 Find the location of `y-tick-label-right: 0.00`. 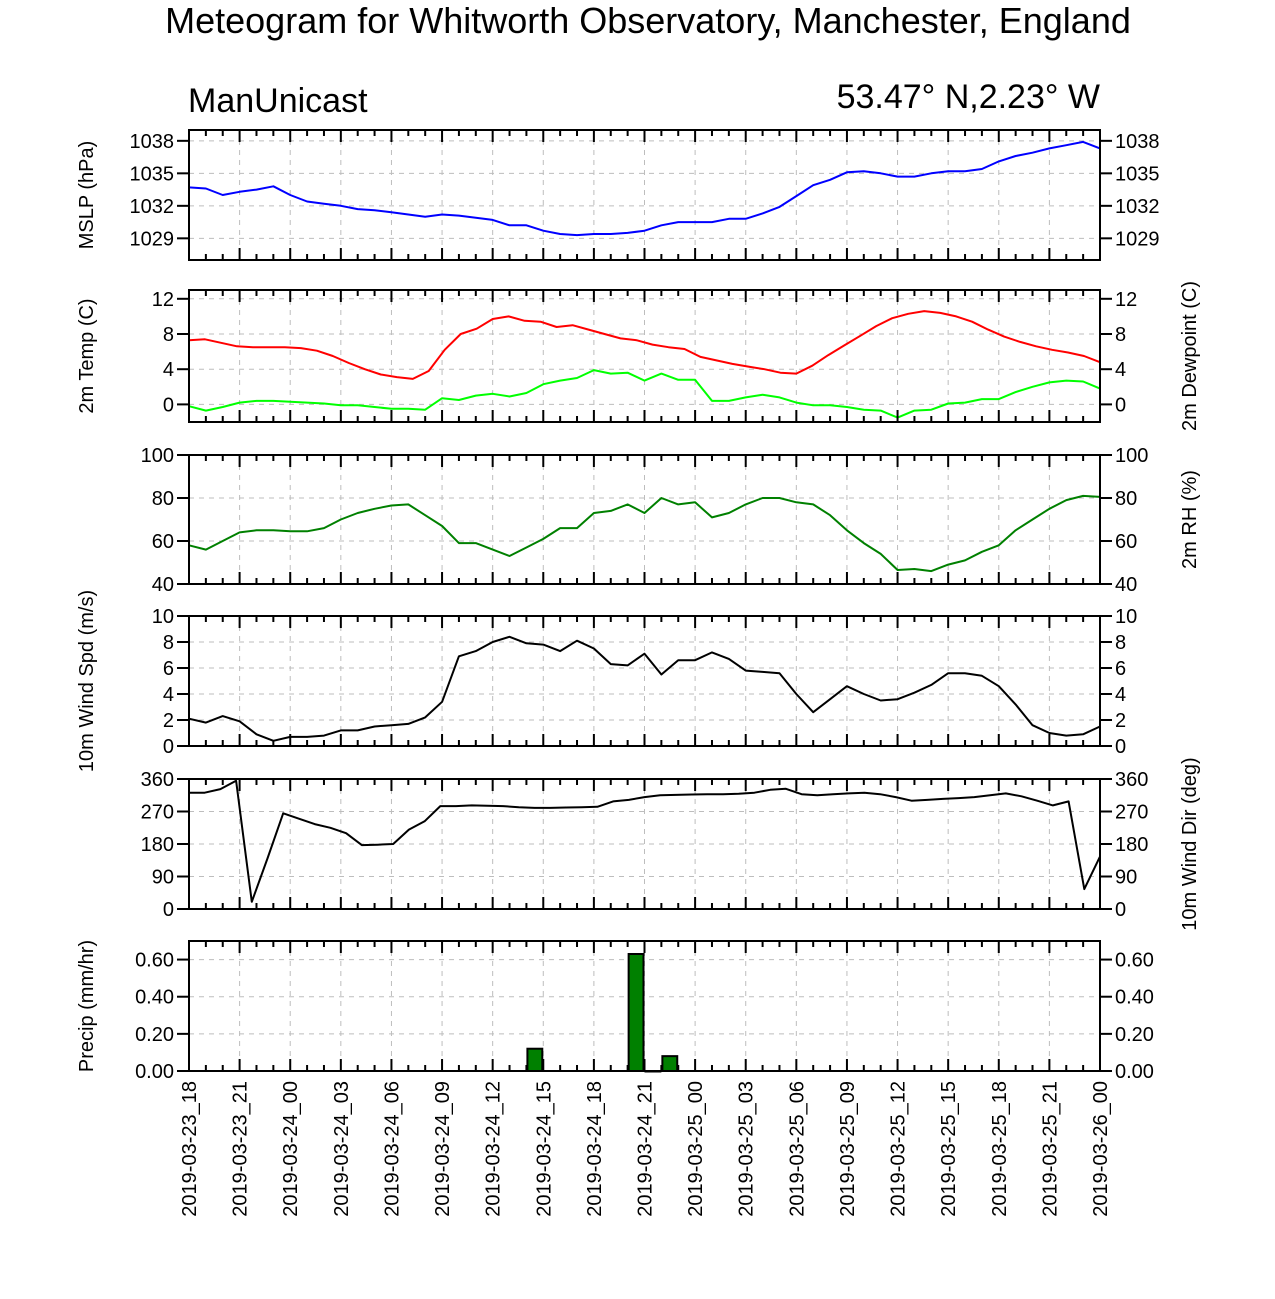

y-tick-label-right: 0.00 is located at coordinates (1134, 1072).